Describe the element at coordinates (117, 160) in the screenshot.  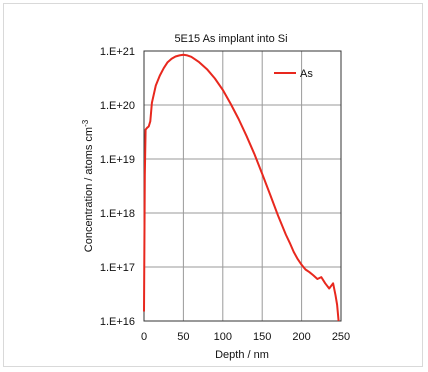
I see `y-tick-label: 1.E+19` at that location.